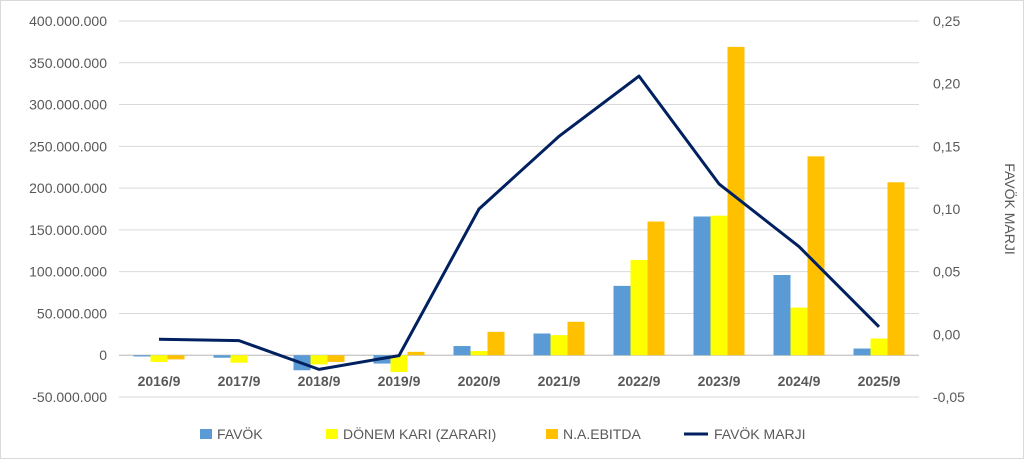 The image size is (1024, 460). Describe the element at coordinates (946, 21) in the screenshot. I see `y-right-tick-label: 0,25` at that location.